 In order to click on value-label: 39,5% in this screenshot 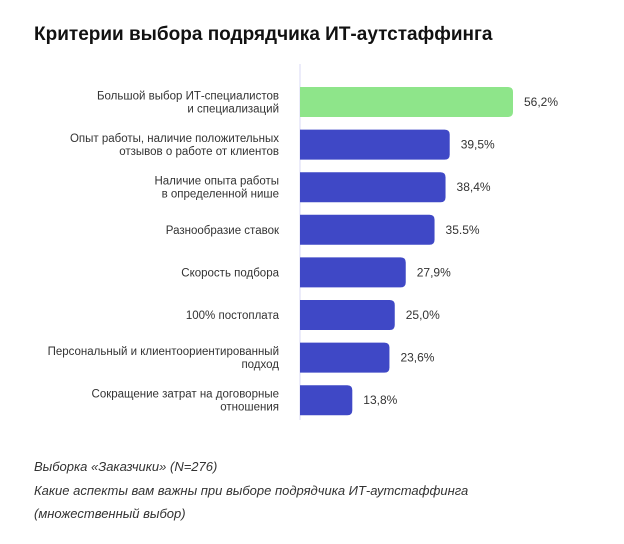, I will do `click(478, 145)`.